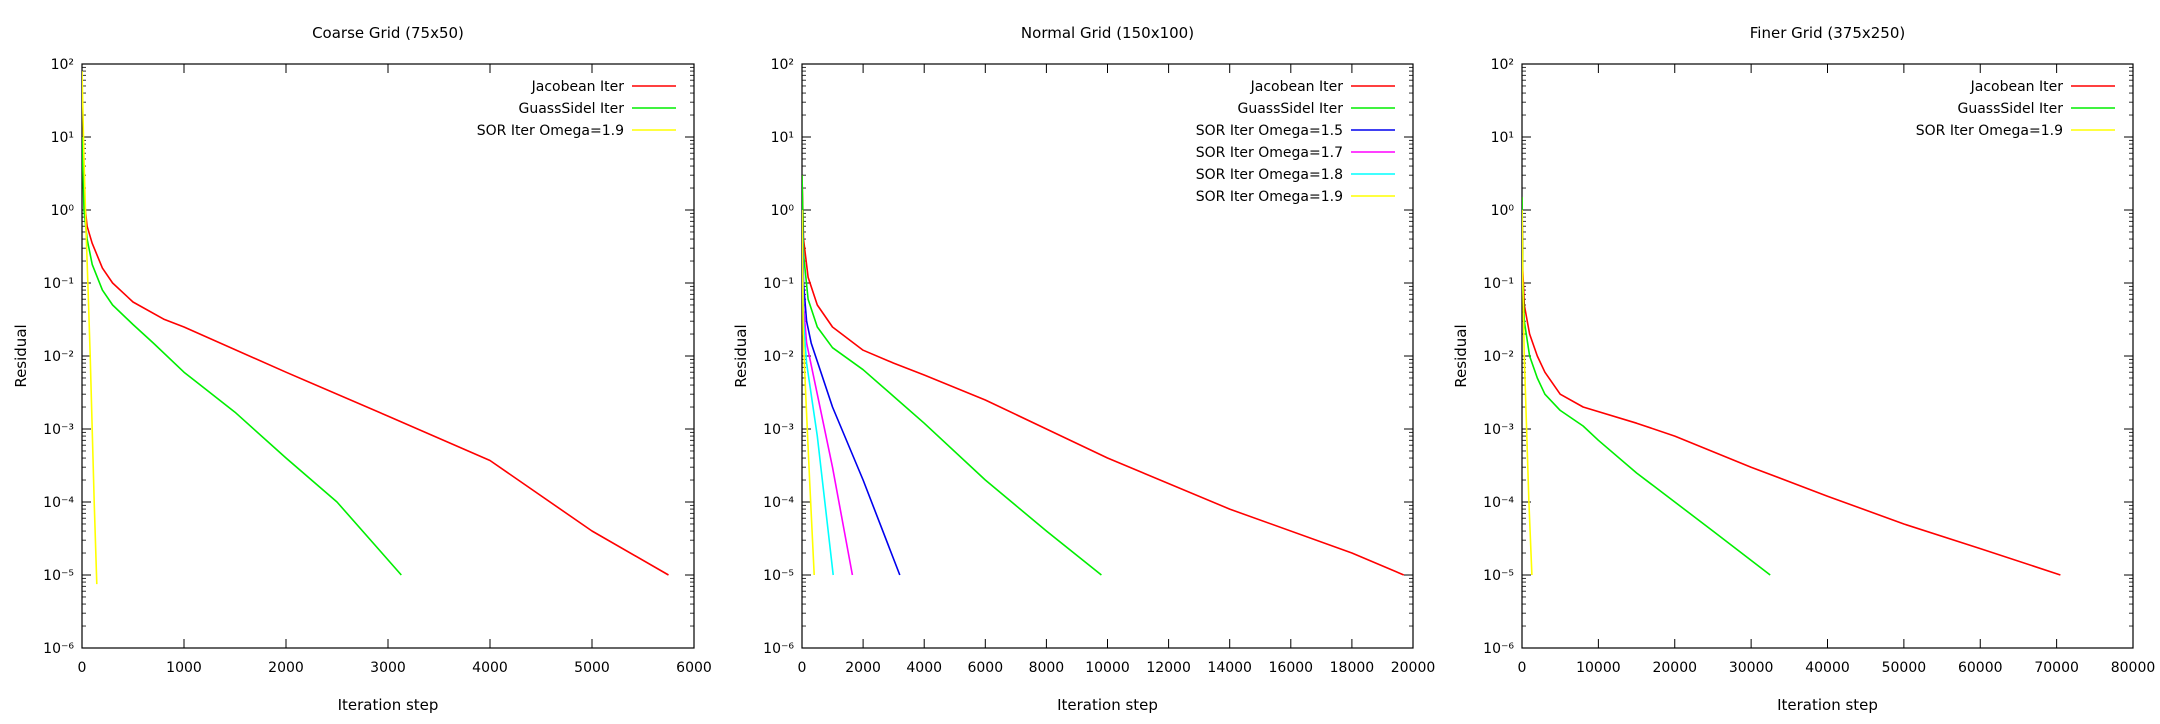 The width and height of the screenshot is (2160, 724). What do you see at coordinates (1229, 668) in the screenshot?
I see `x-tick-label: 14000` at bounding box center [1229, 668].